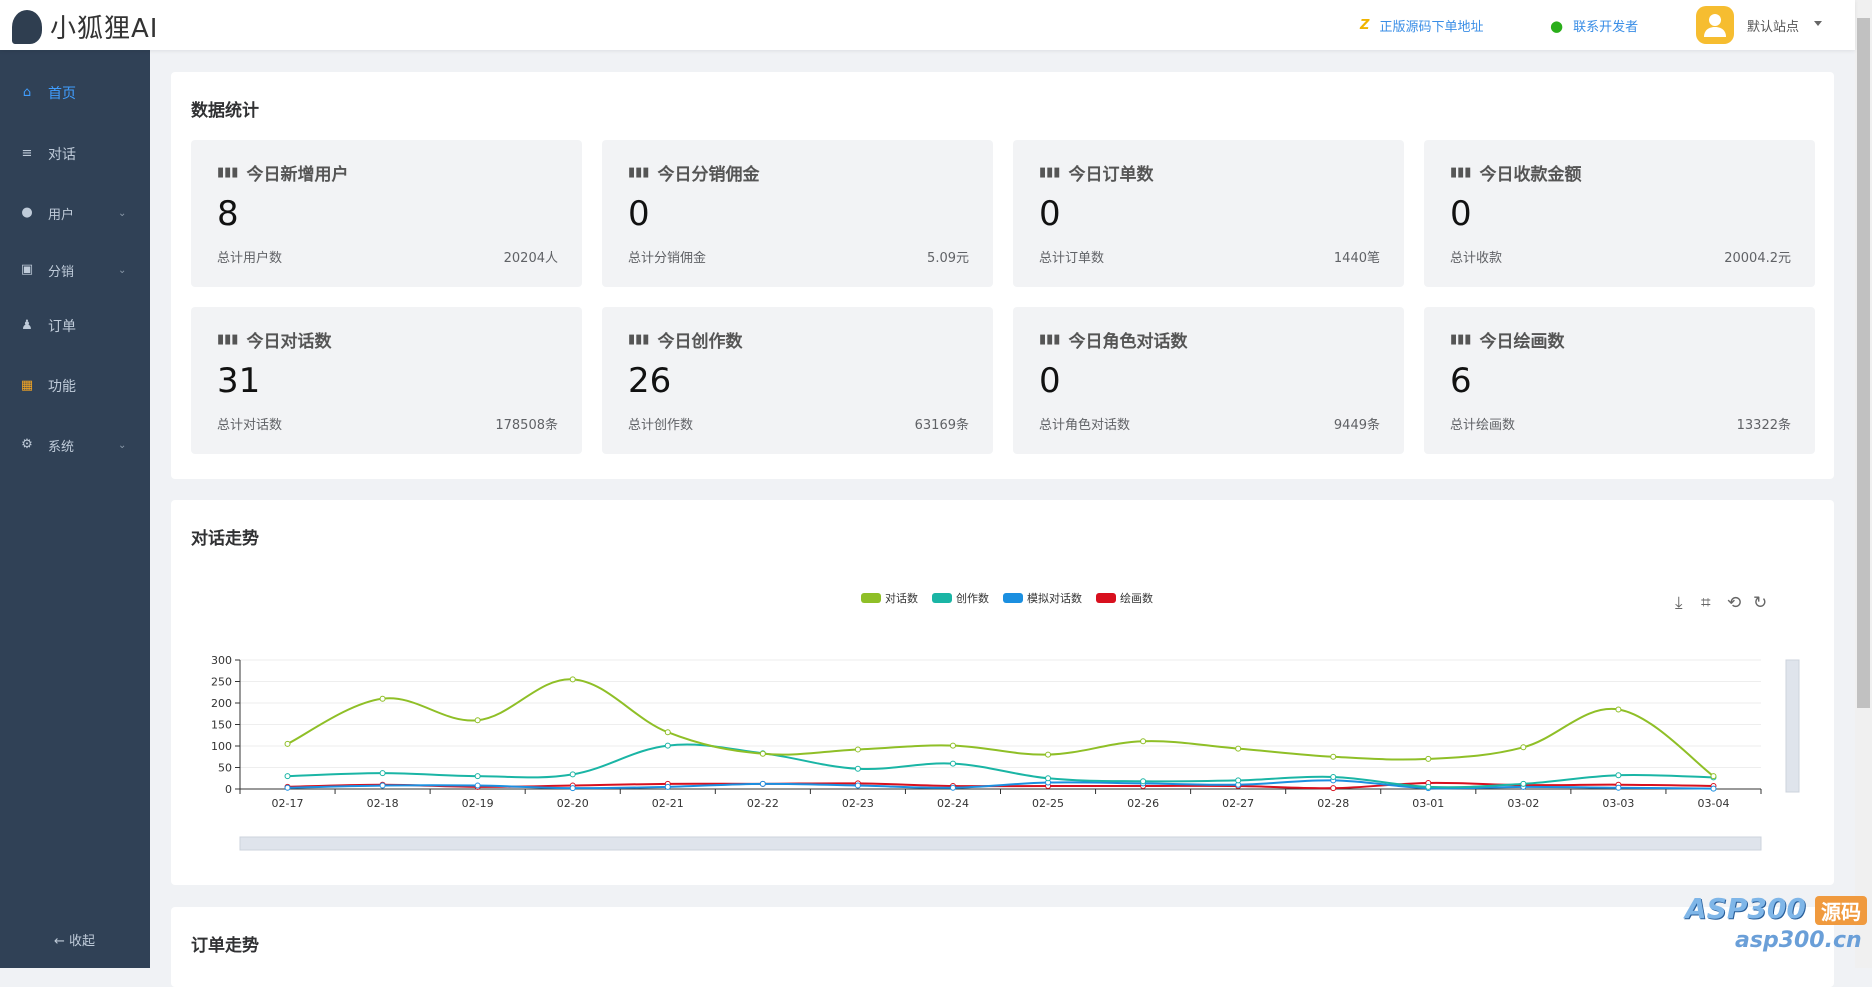 The height and width of the screenshot is (987, 1872). Describe the element at coordinates (225, 539) in the screenshot. I see `trend-title: 对话走势` at that location.